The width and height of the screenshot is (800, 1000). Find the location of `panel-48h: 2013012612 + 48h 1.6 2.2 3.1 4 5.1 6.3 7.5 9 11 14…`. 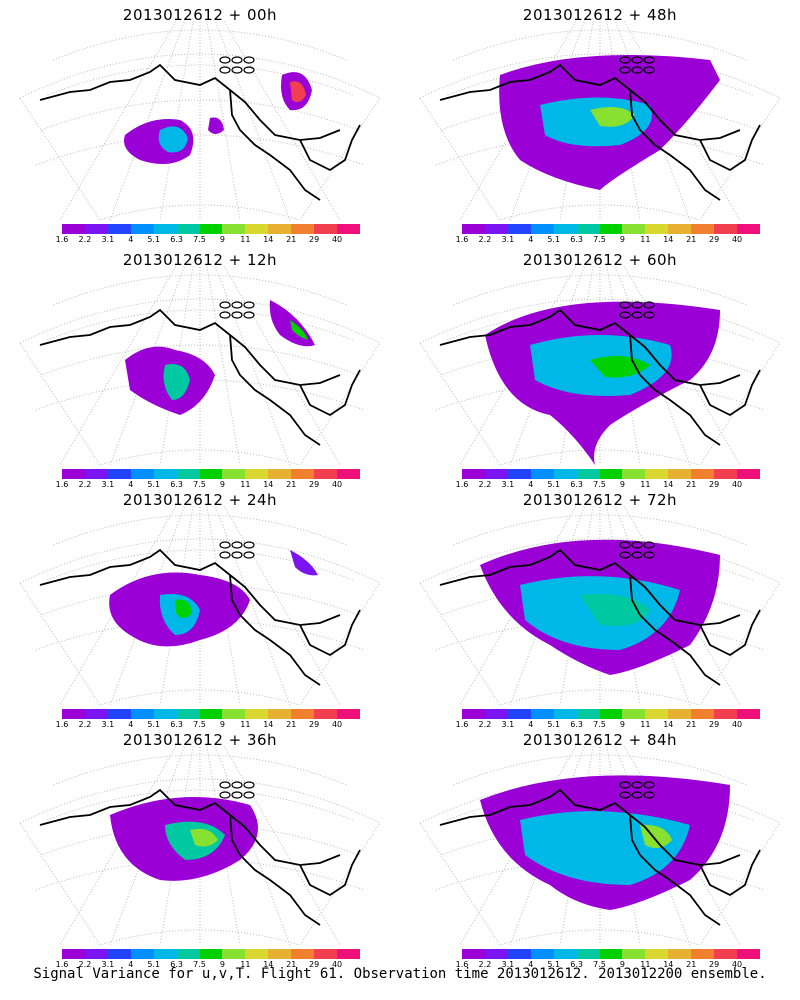

panel-48h: 2013012612 + 48h 1.6 2.2 3.1 4 5.1 6.3 7.5 9 11 14… is located at coordinates (600, 125).